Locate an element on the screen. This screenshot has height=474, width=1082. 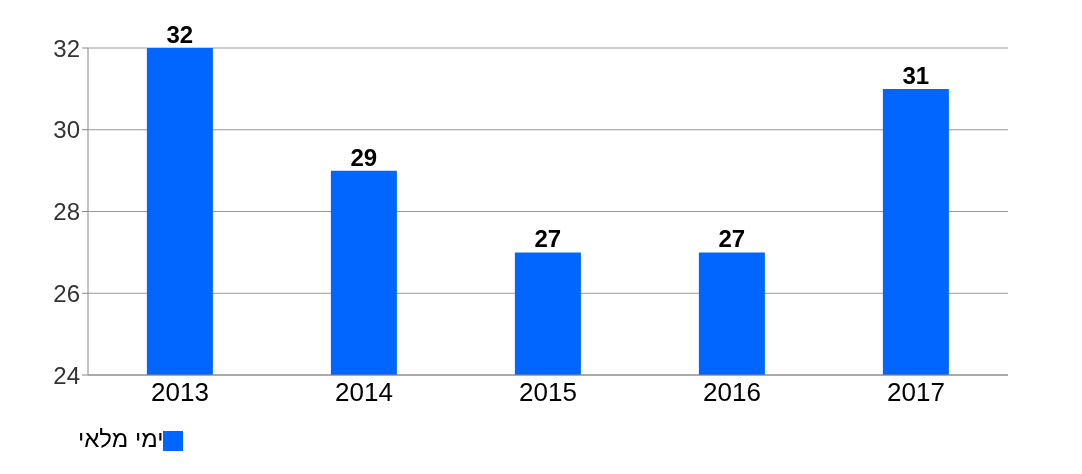
x-tick-label: 2013 is located at coordinates (180, 392).